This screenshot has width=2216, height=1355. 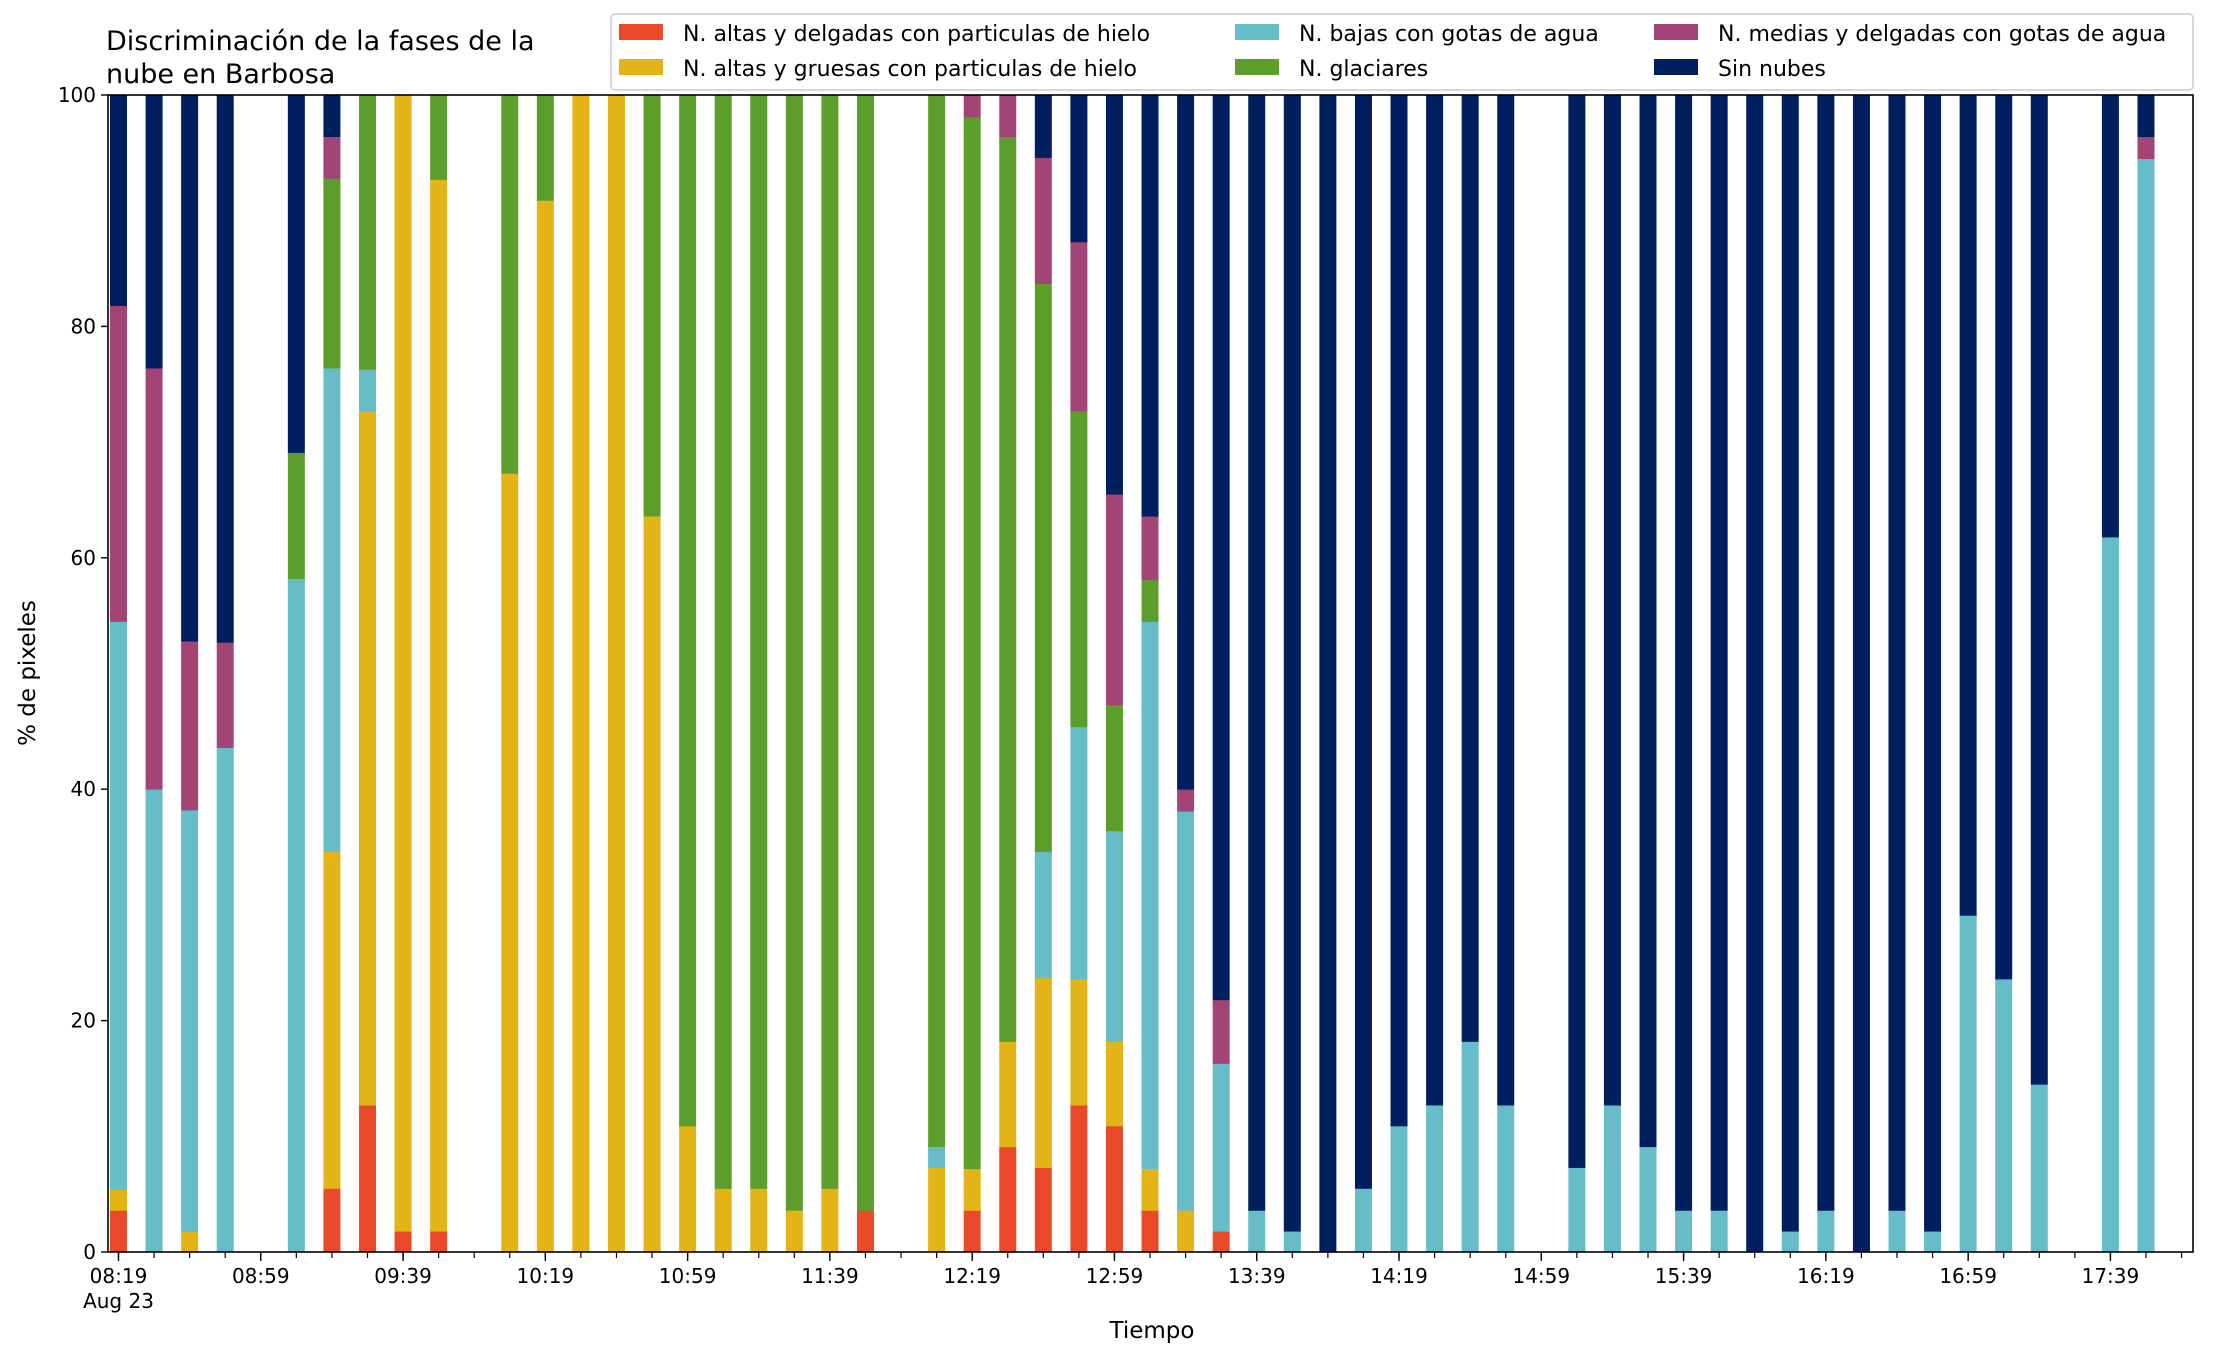 I want to click on x-tick-label: 08:19, so click(x=119, y=1276).